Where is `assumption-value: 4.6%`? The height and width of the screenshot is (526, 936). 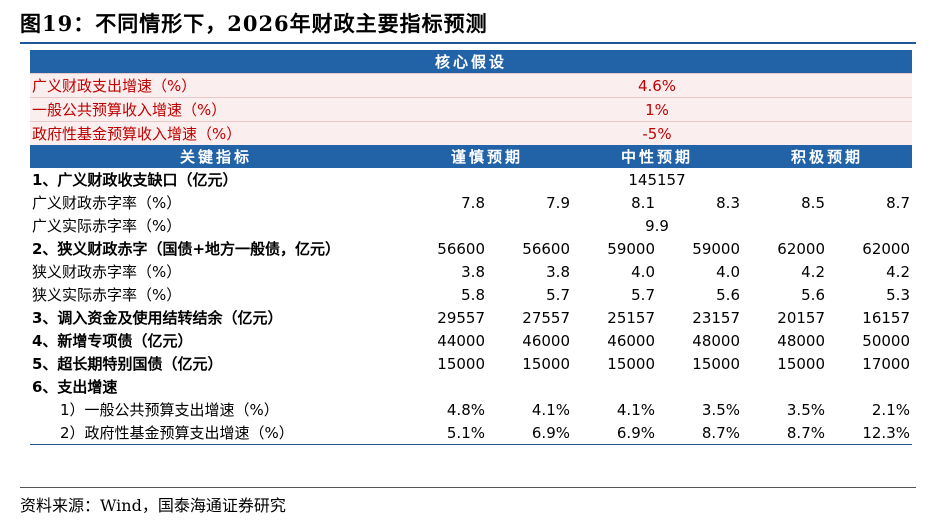
assumption-value: 4.6% is located at coordinates (657, 85).